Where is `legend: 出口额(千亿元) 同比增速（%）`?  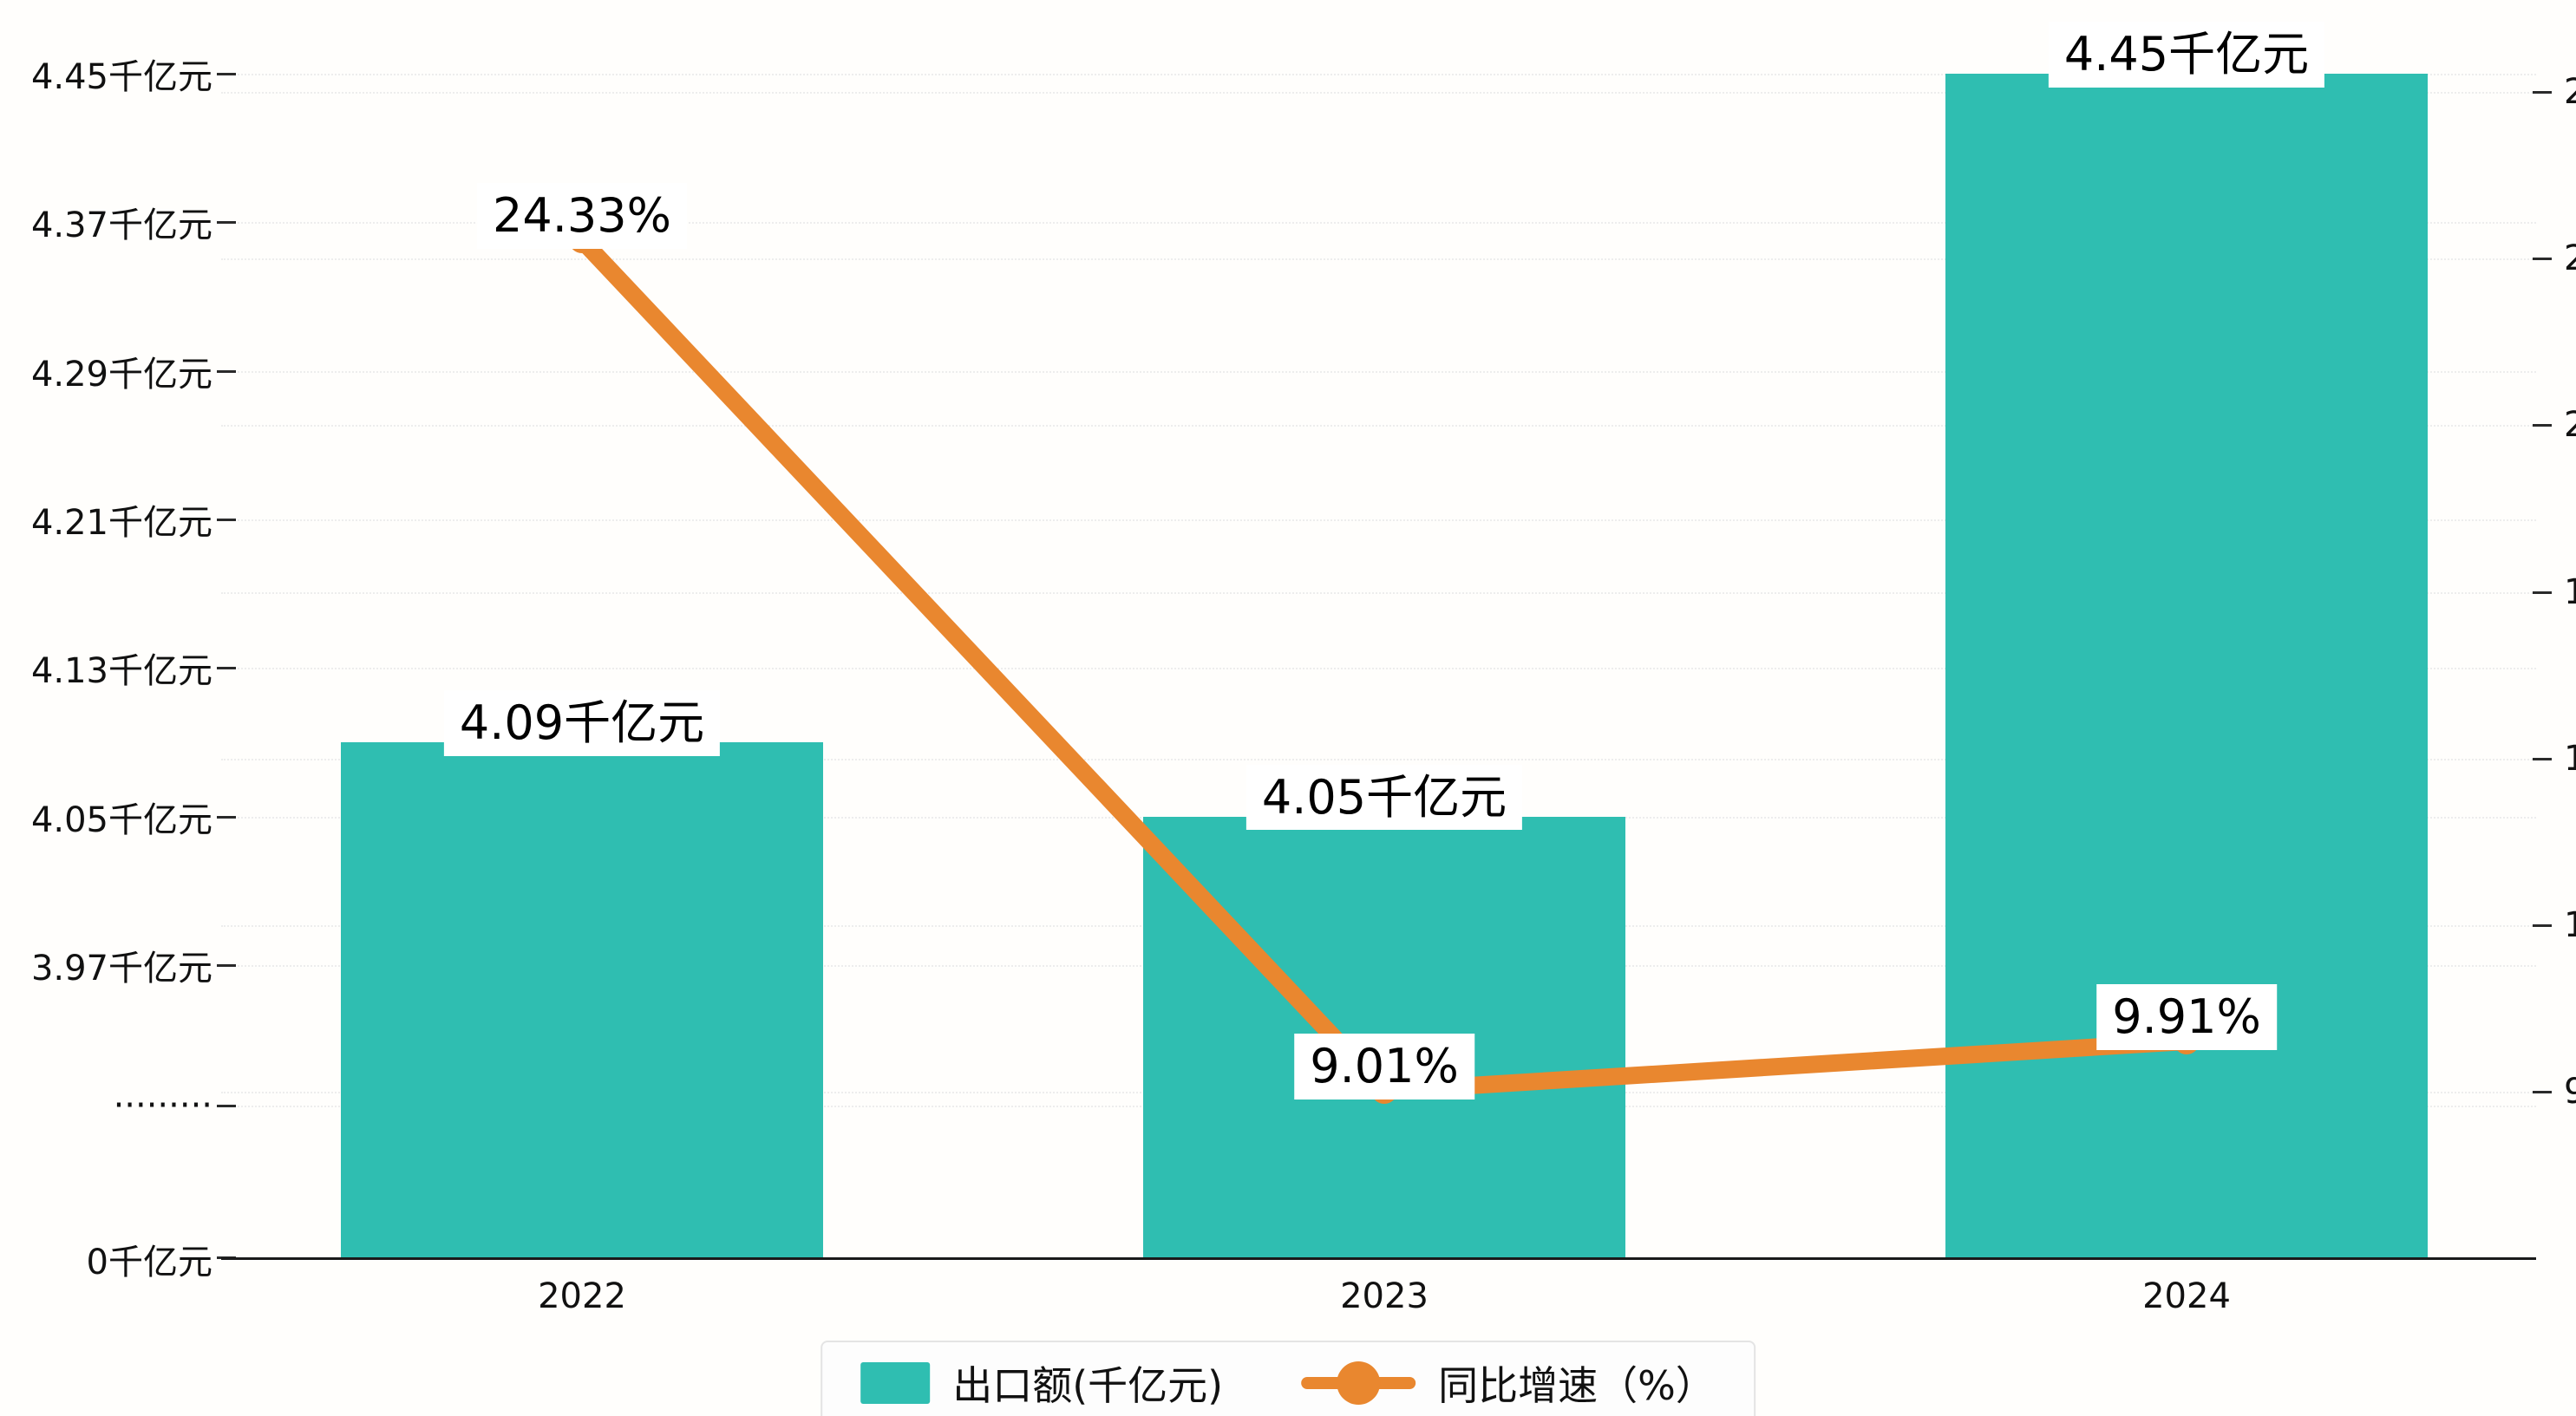 legend: 出口额(千亿元) 同比增速（%） is located at coordinates (1288, 1378).